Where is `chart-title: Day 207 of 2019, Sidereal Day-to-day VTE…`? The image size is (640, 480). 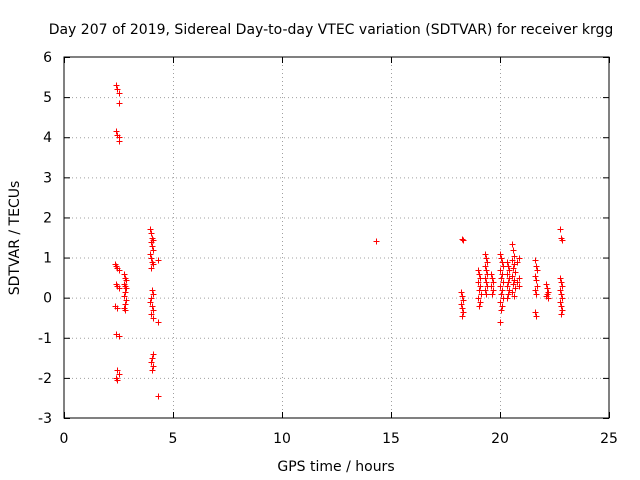
chart-title: Day 207 of 2019, Sidereal Day-to-day VTE… is located at coordinates (331, 30).